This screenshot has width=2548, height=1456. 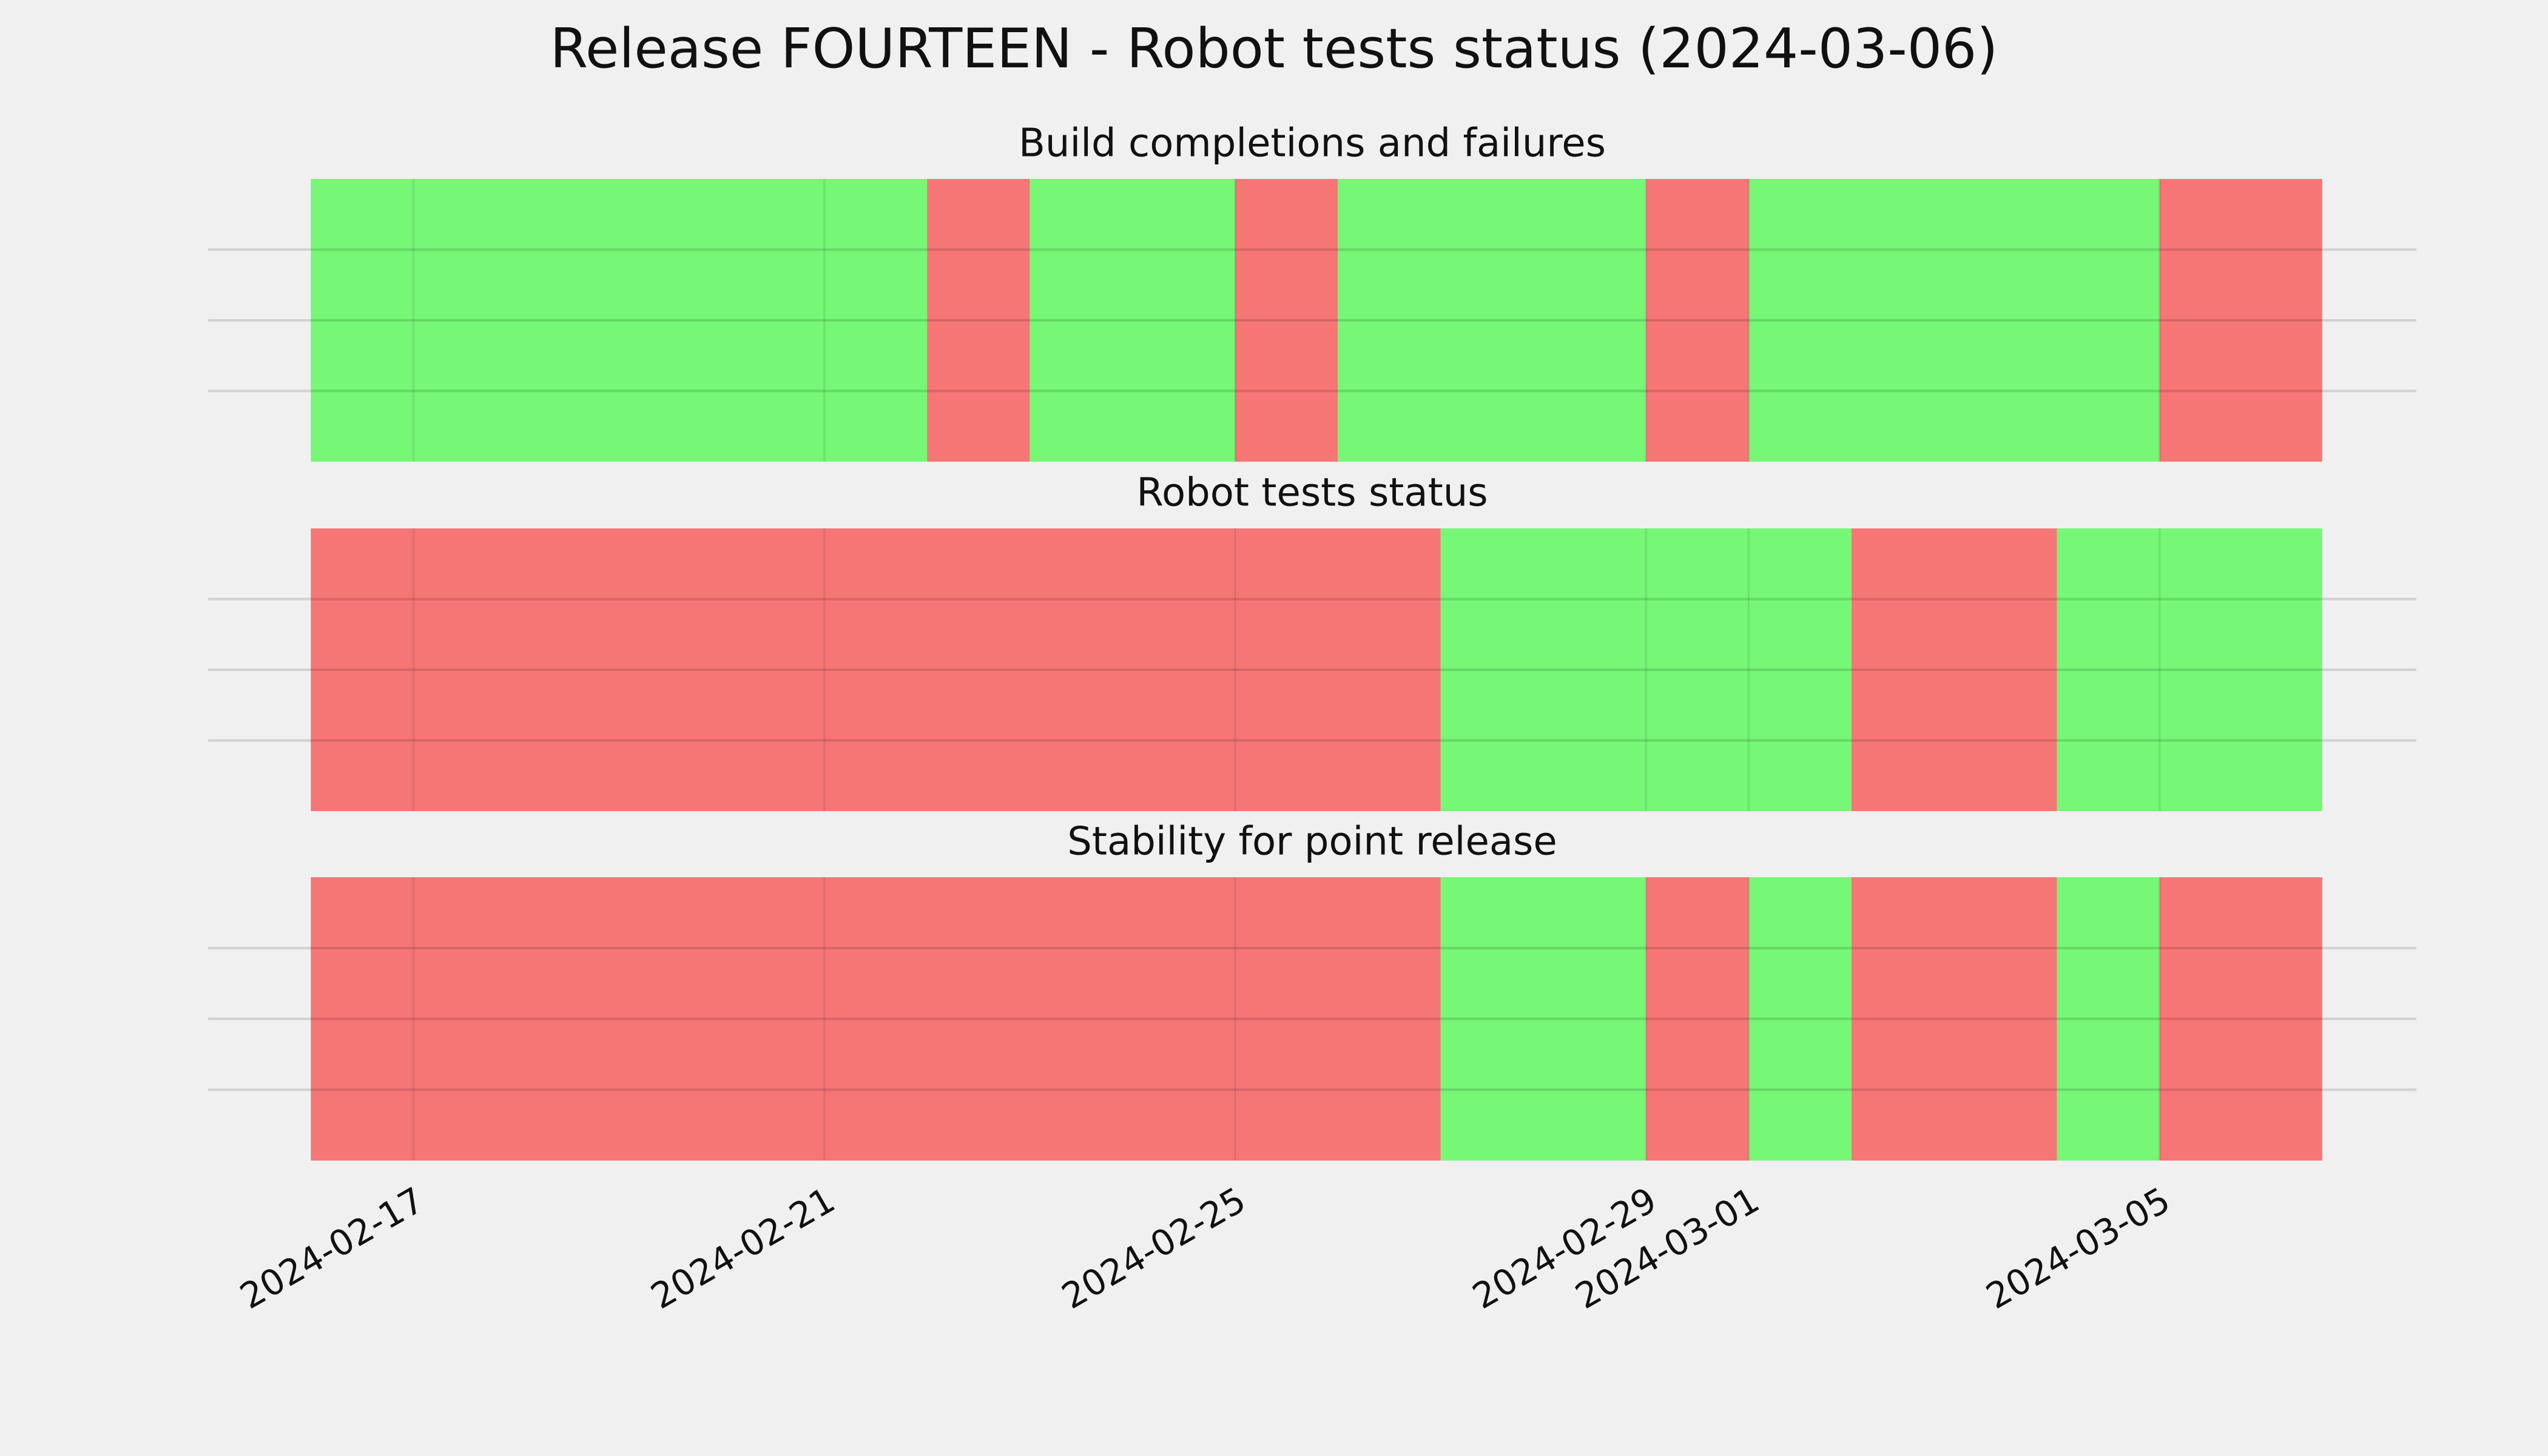 I want to click on panel-title: Robot tests status, so click(x=1312, y=493).